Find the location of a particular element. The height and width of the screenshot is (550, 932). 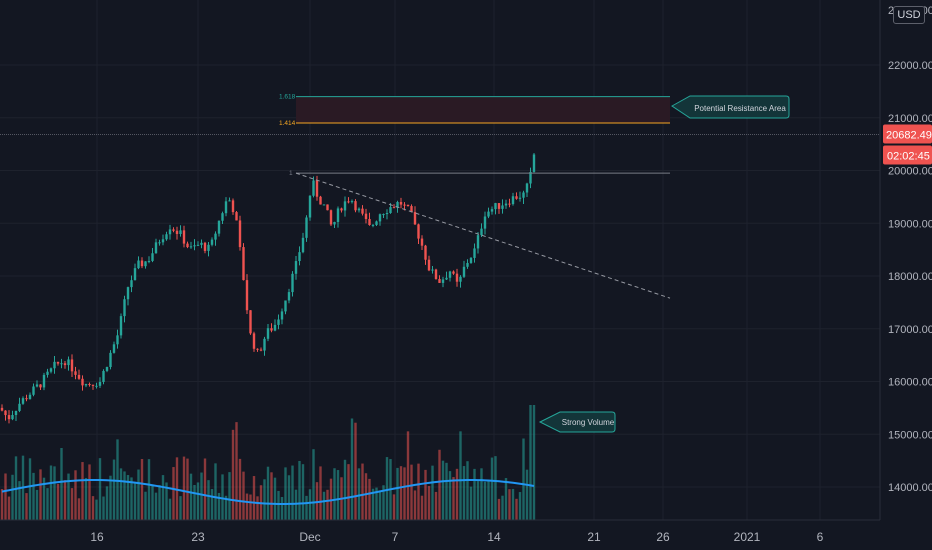

price-tick-label: 16000.00 is located at coordinates (910, 383).